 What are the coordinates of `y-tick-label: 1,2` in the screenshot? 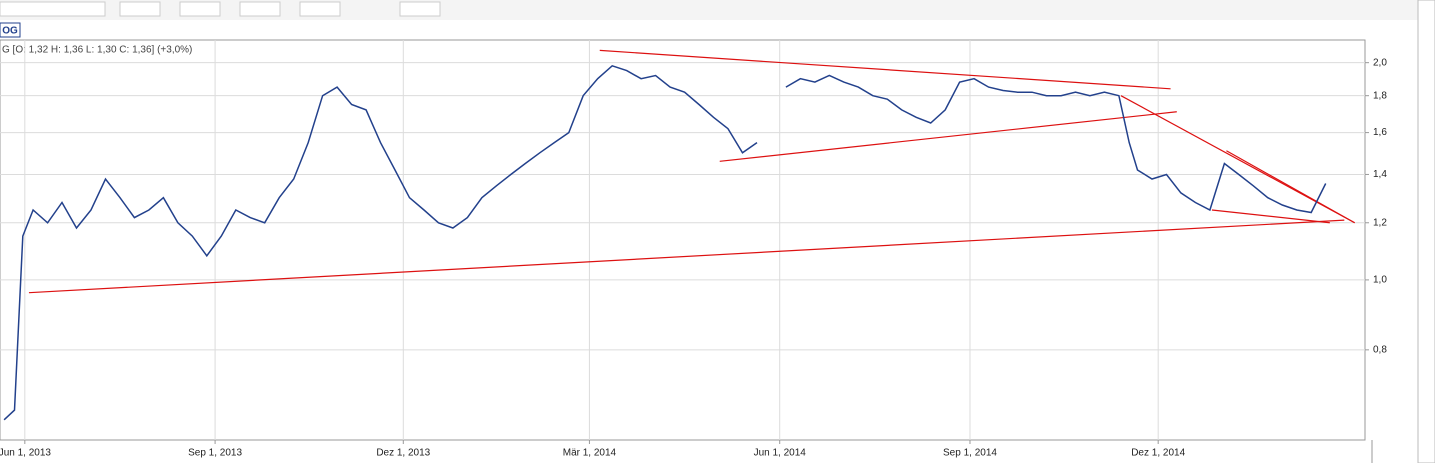 It's located at (1380, 222).